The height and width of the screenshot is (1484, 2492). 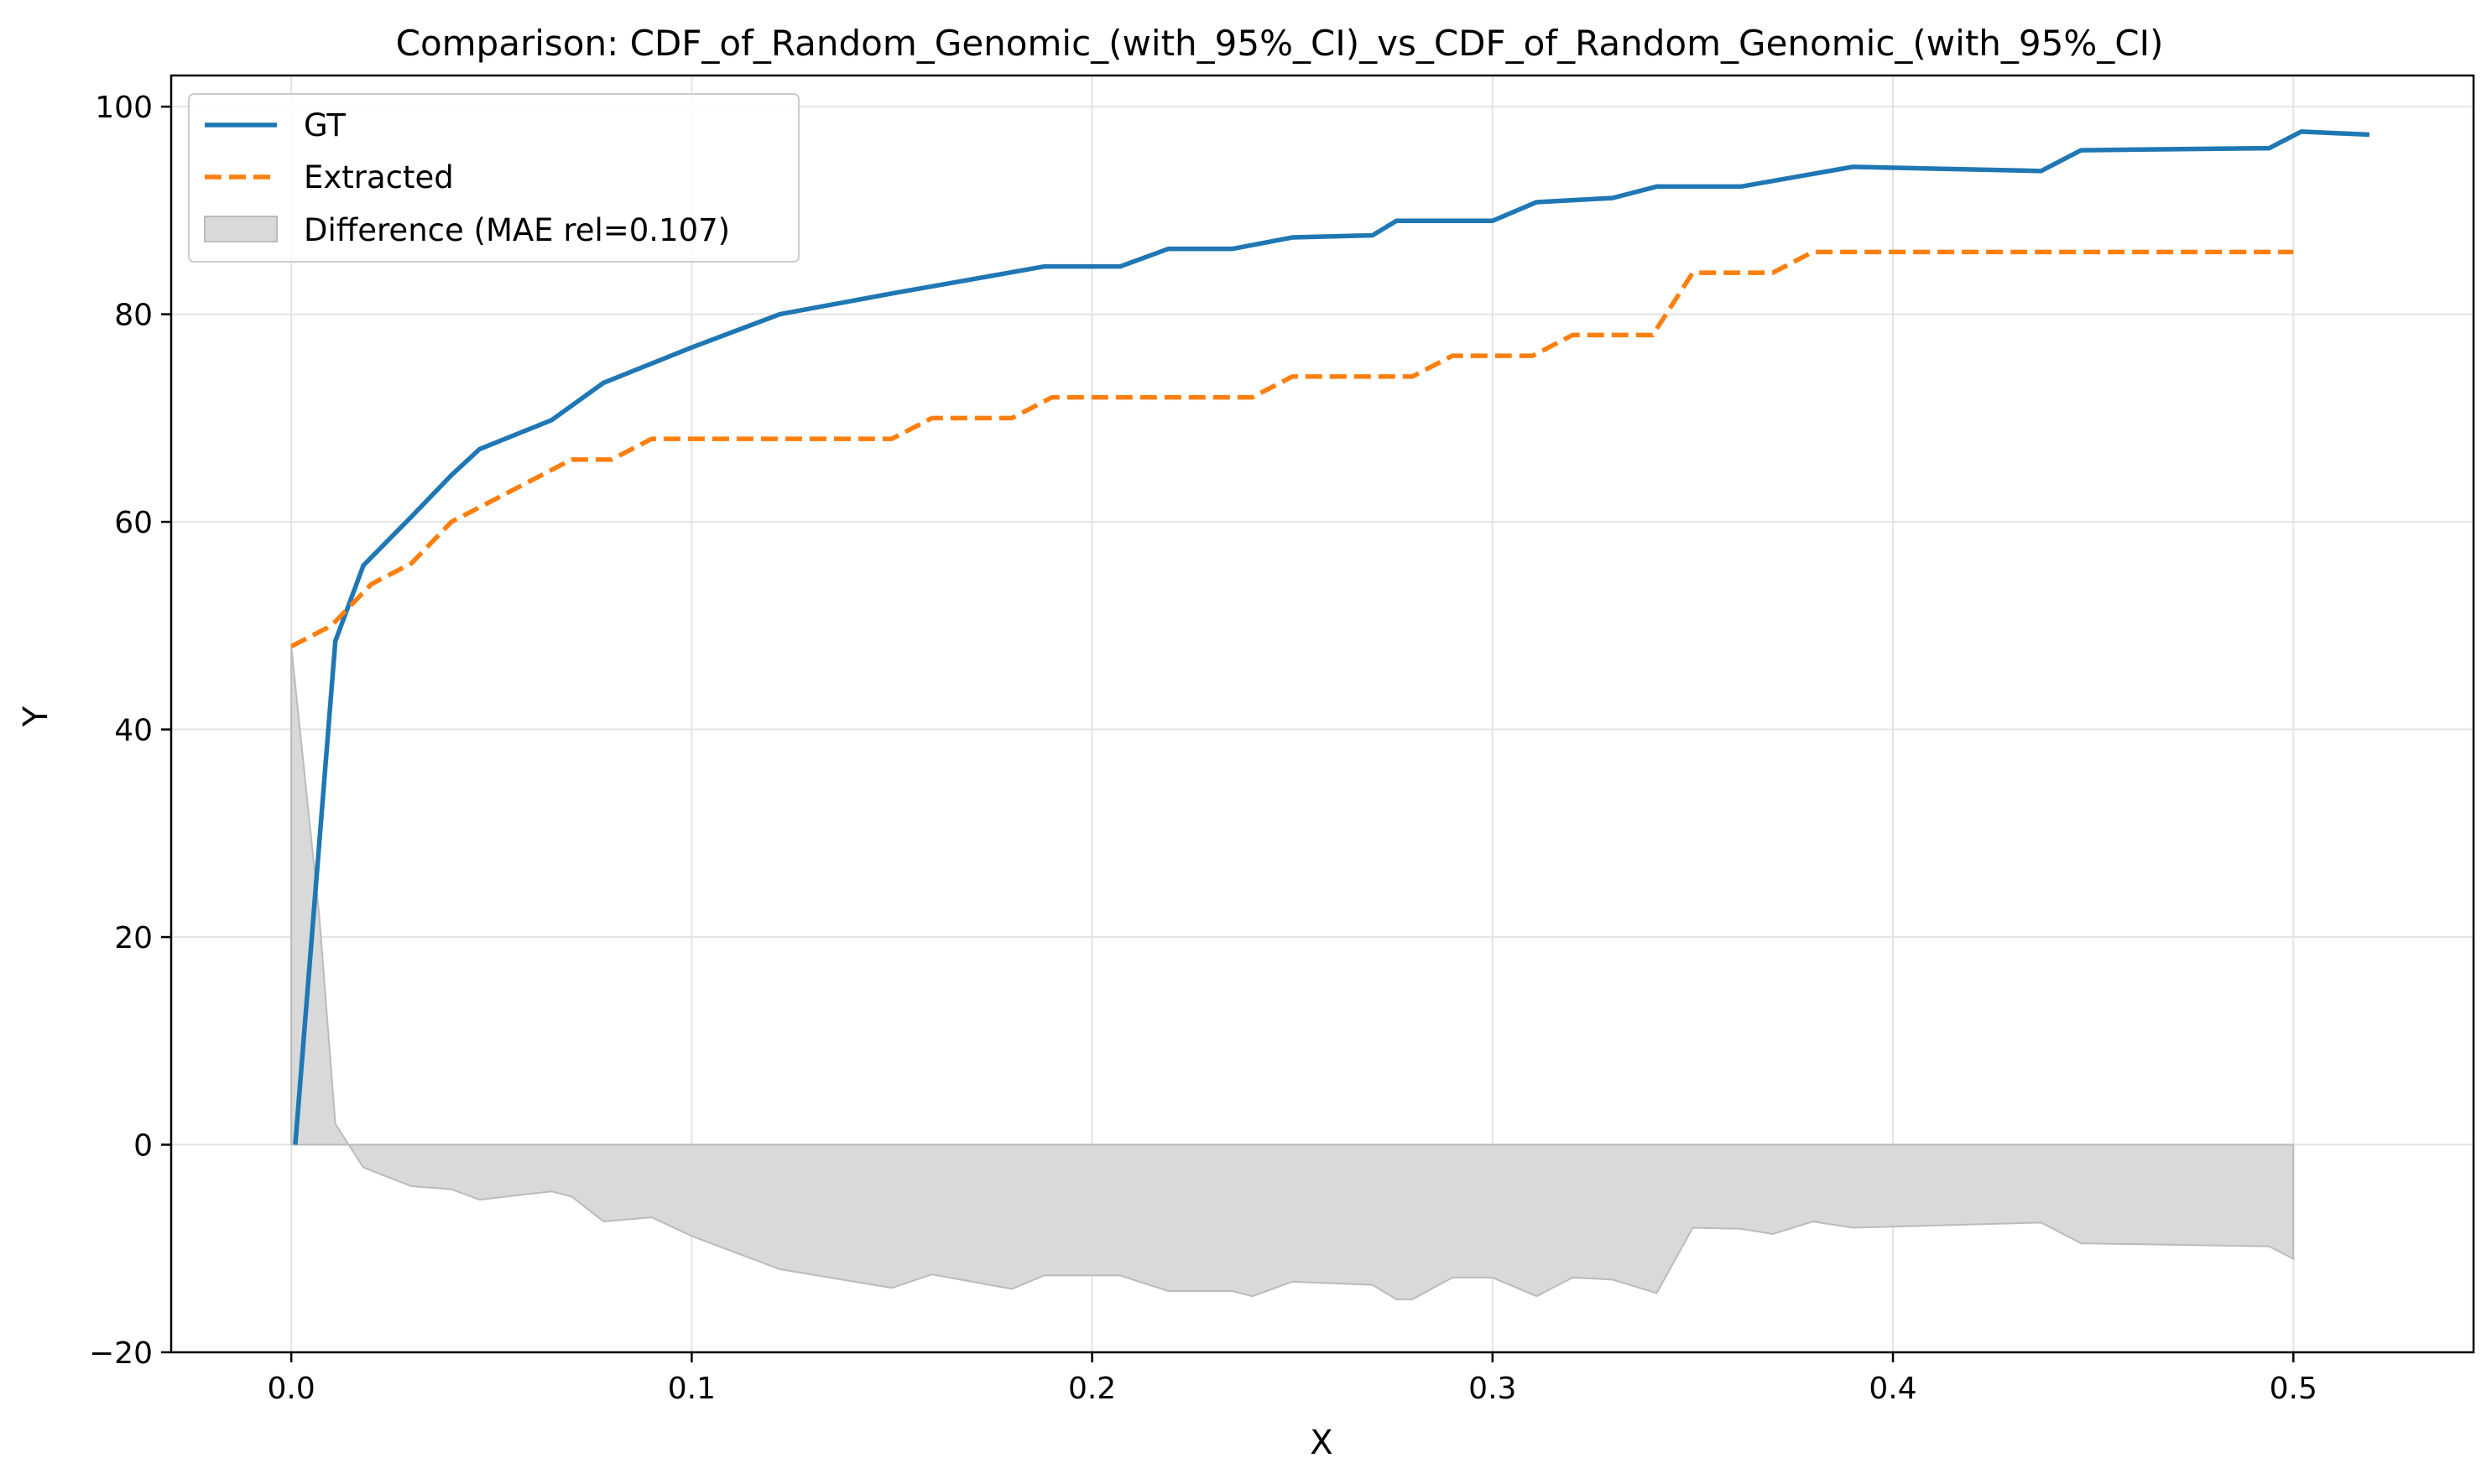 I want to click on x-tick-label: 0.2, so click(x=1092, y=1389).